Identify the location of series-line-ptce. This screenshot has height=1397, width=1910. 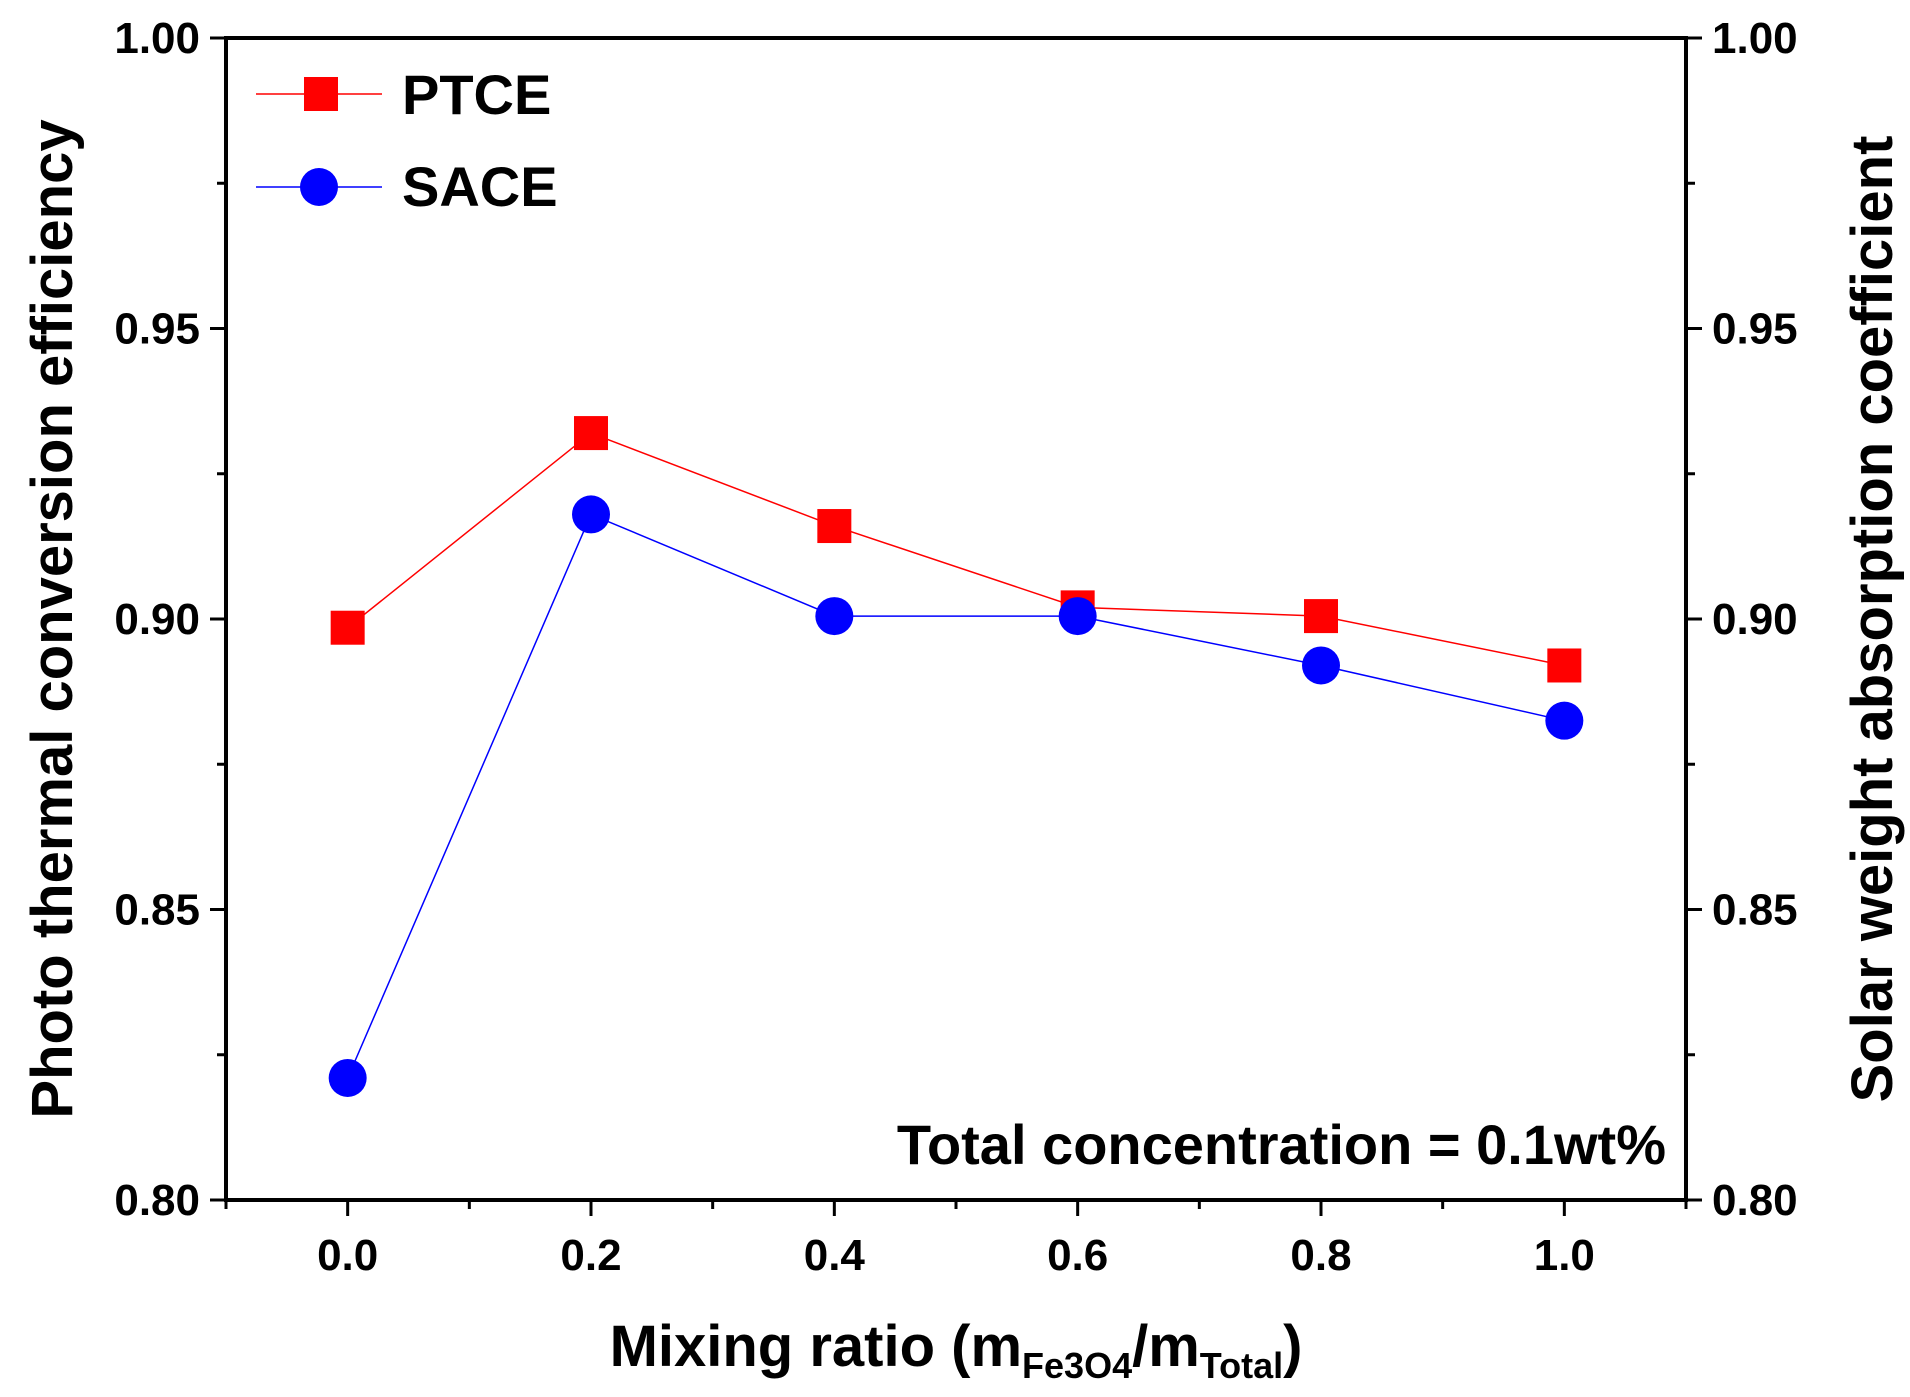
(956, 549).